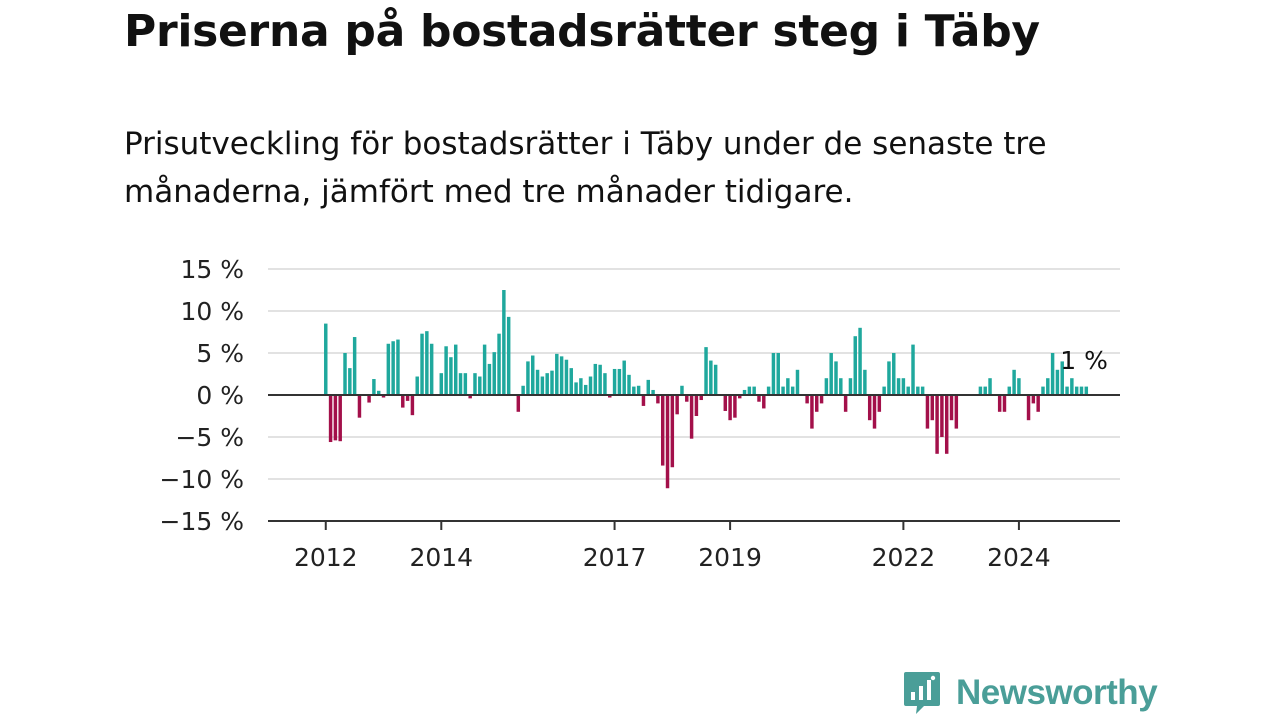 The width and height of the screenshot is (1280, 720). Describe the element at coordinates (202, 395) in the screenshot. I see `y-axis-tick-labels: 15 % 10 % 5 % 0 % −5 % −10 % −15 %` at that location.